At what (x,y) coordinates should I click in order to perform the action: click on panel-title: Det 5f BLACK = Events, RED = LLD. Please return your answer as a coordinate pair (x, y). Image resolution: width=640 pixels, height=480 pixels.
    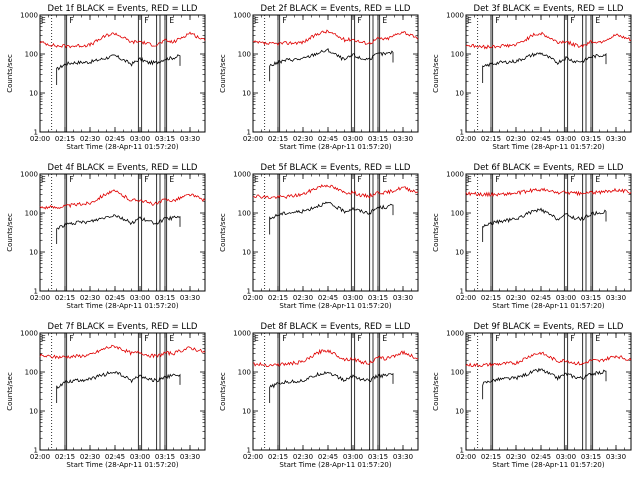
    Looking at the image, I should click on (336, 168).